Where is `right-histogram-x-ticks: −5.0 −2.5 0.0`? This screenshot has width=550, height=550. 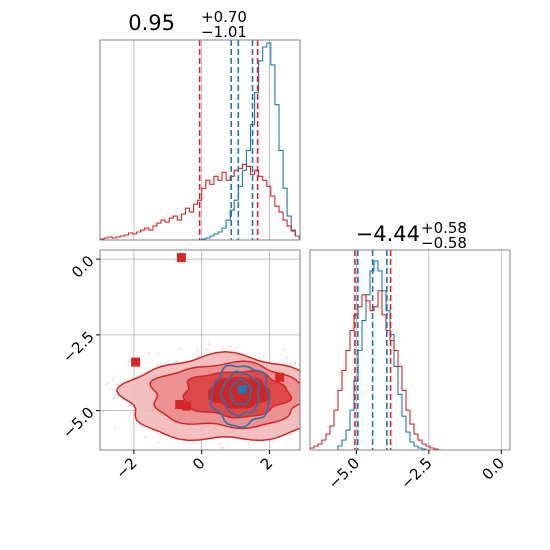 right-histogram-x-ticks: −5.0 −2.5 0.0 is located at coordinates (416, 471).